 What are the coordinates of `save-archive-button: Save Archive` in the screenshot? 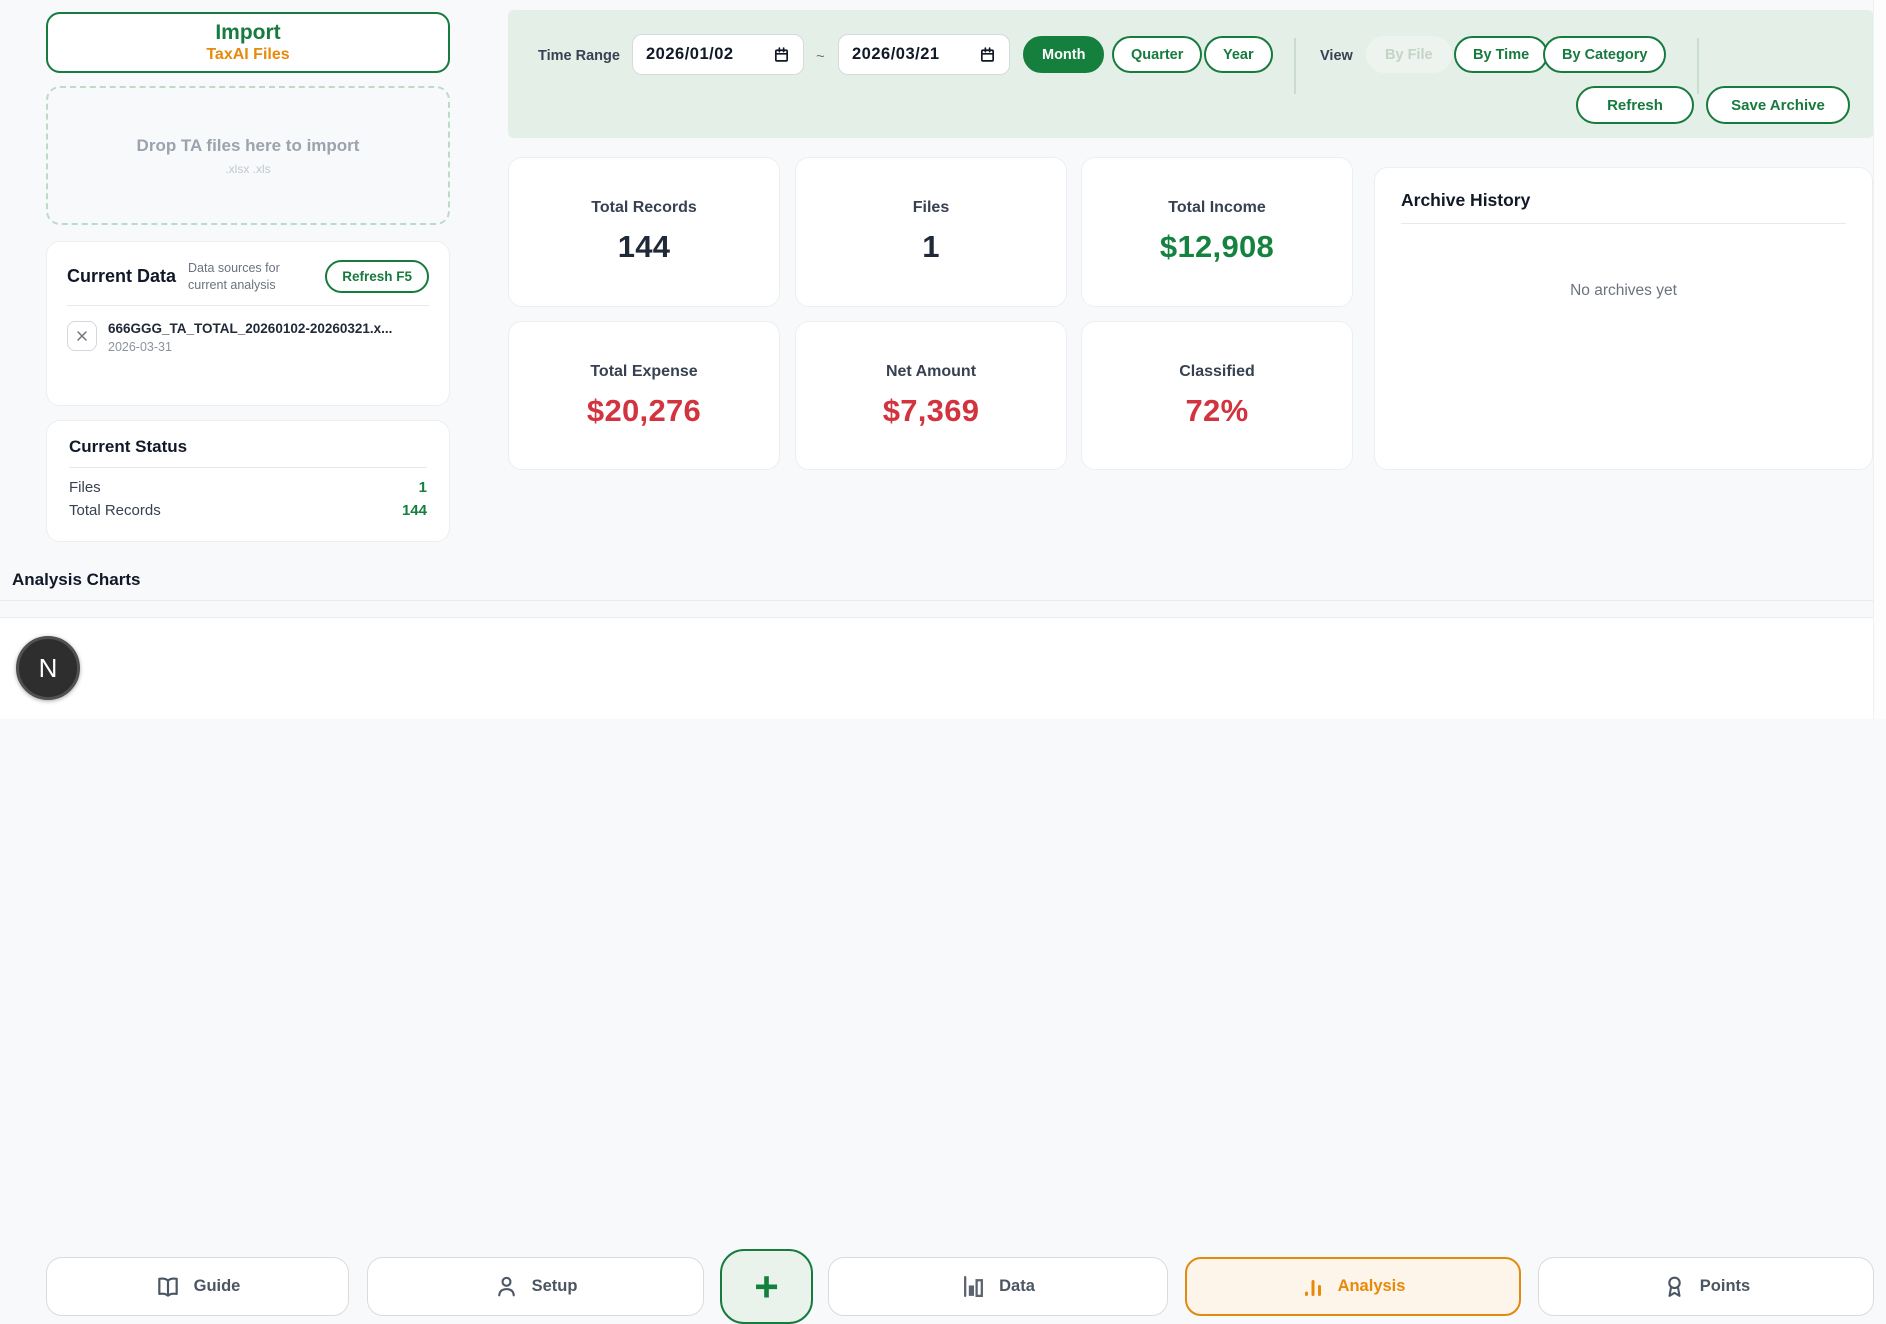 It's located at (1778, 105).